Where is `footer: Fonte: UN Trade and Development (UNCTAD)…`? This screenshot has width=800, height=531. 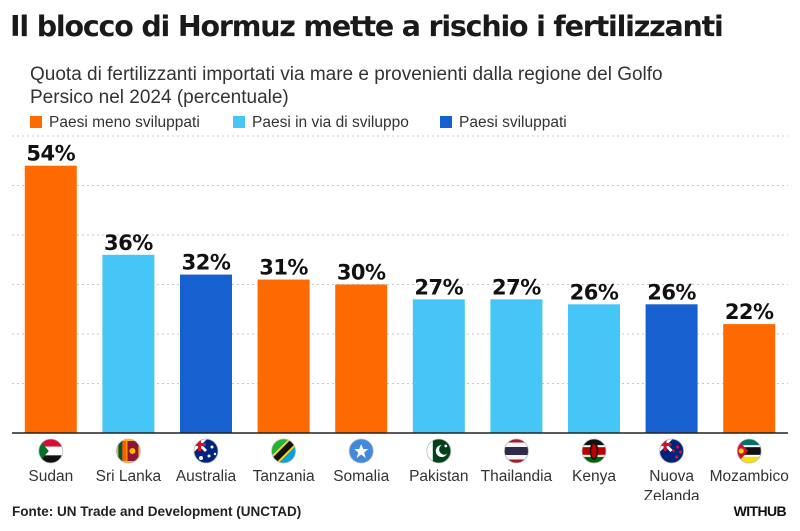 footer: Fonte: UN Trade and Development (UNCTAD)… is located at coordinates (400, 515).